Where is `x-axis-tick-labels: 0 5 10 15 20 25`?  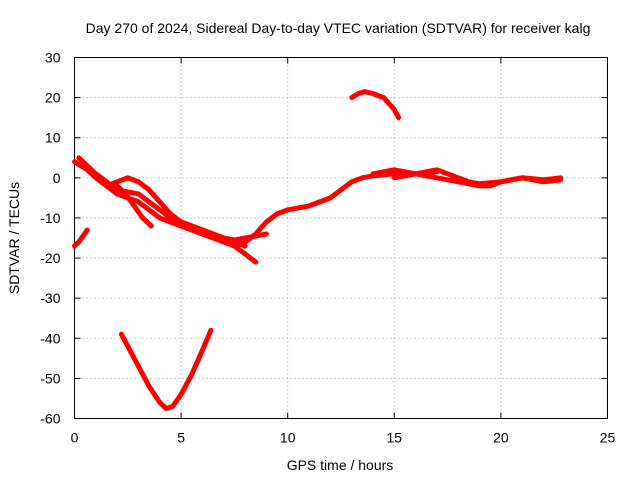
x-axis-tick-labels: 0 5 10 15 20 25 is located at coordinates (343, 438).